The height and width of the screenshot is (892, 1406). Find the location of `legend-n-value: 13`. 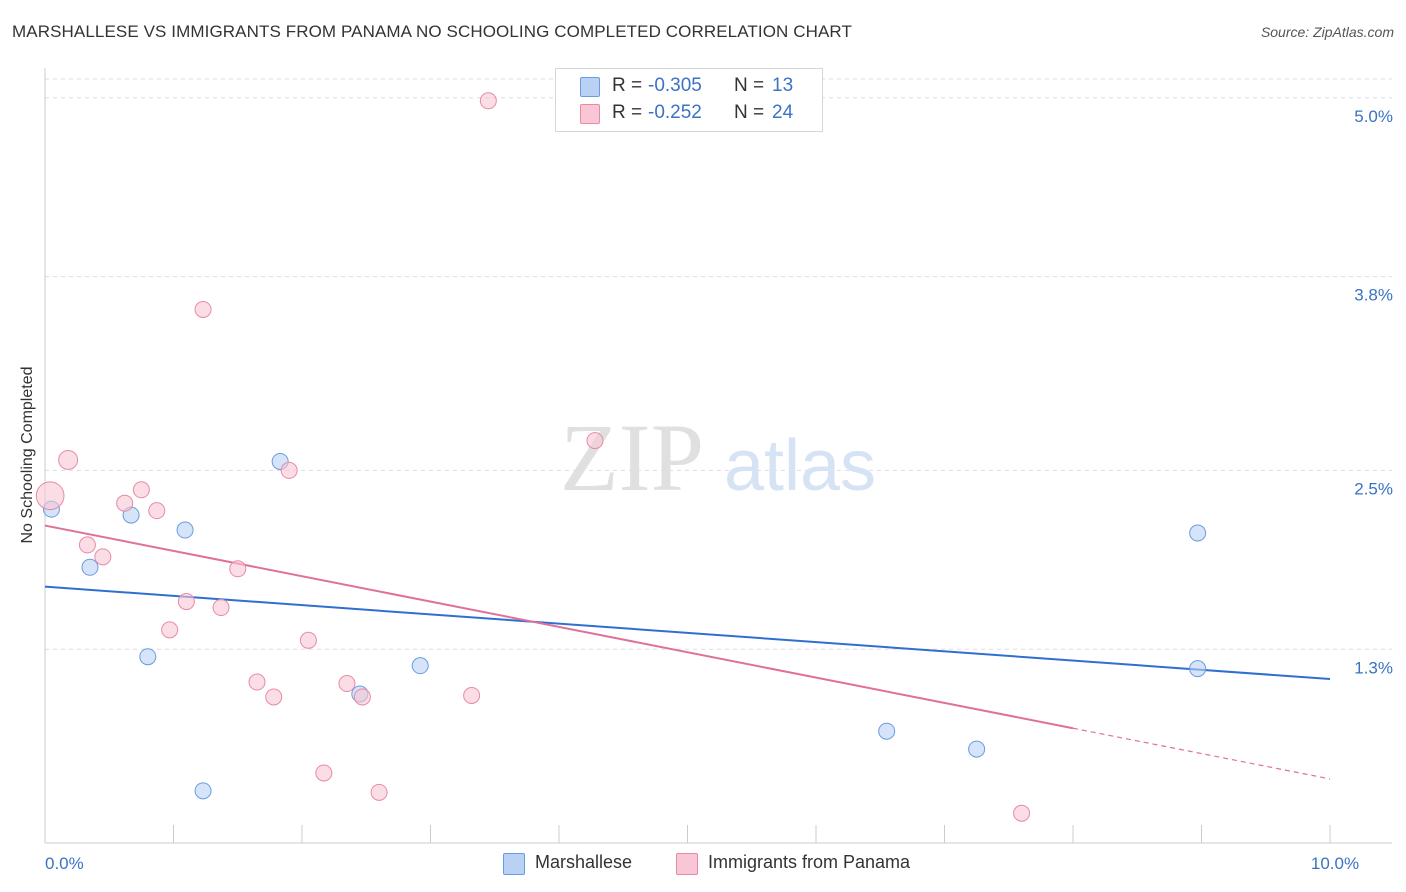

legend-n-value: 13 is located at coordinates (783, 85).